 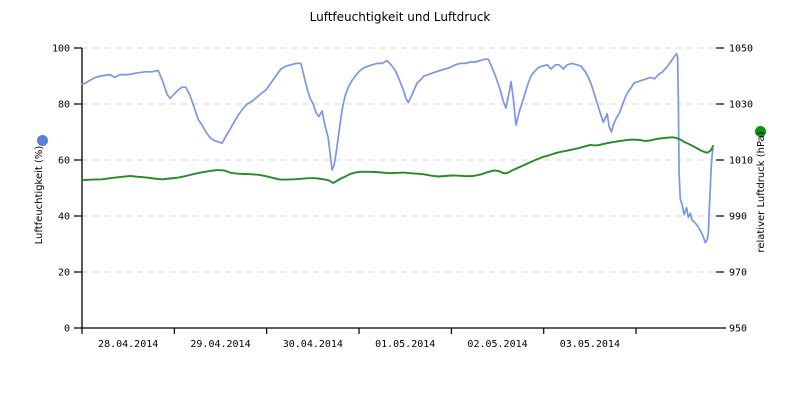 I want to click on x-tick-label: 29.04.2014, so click(x=220, y=344).